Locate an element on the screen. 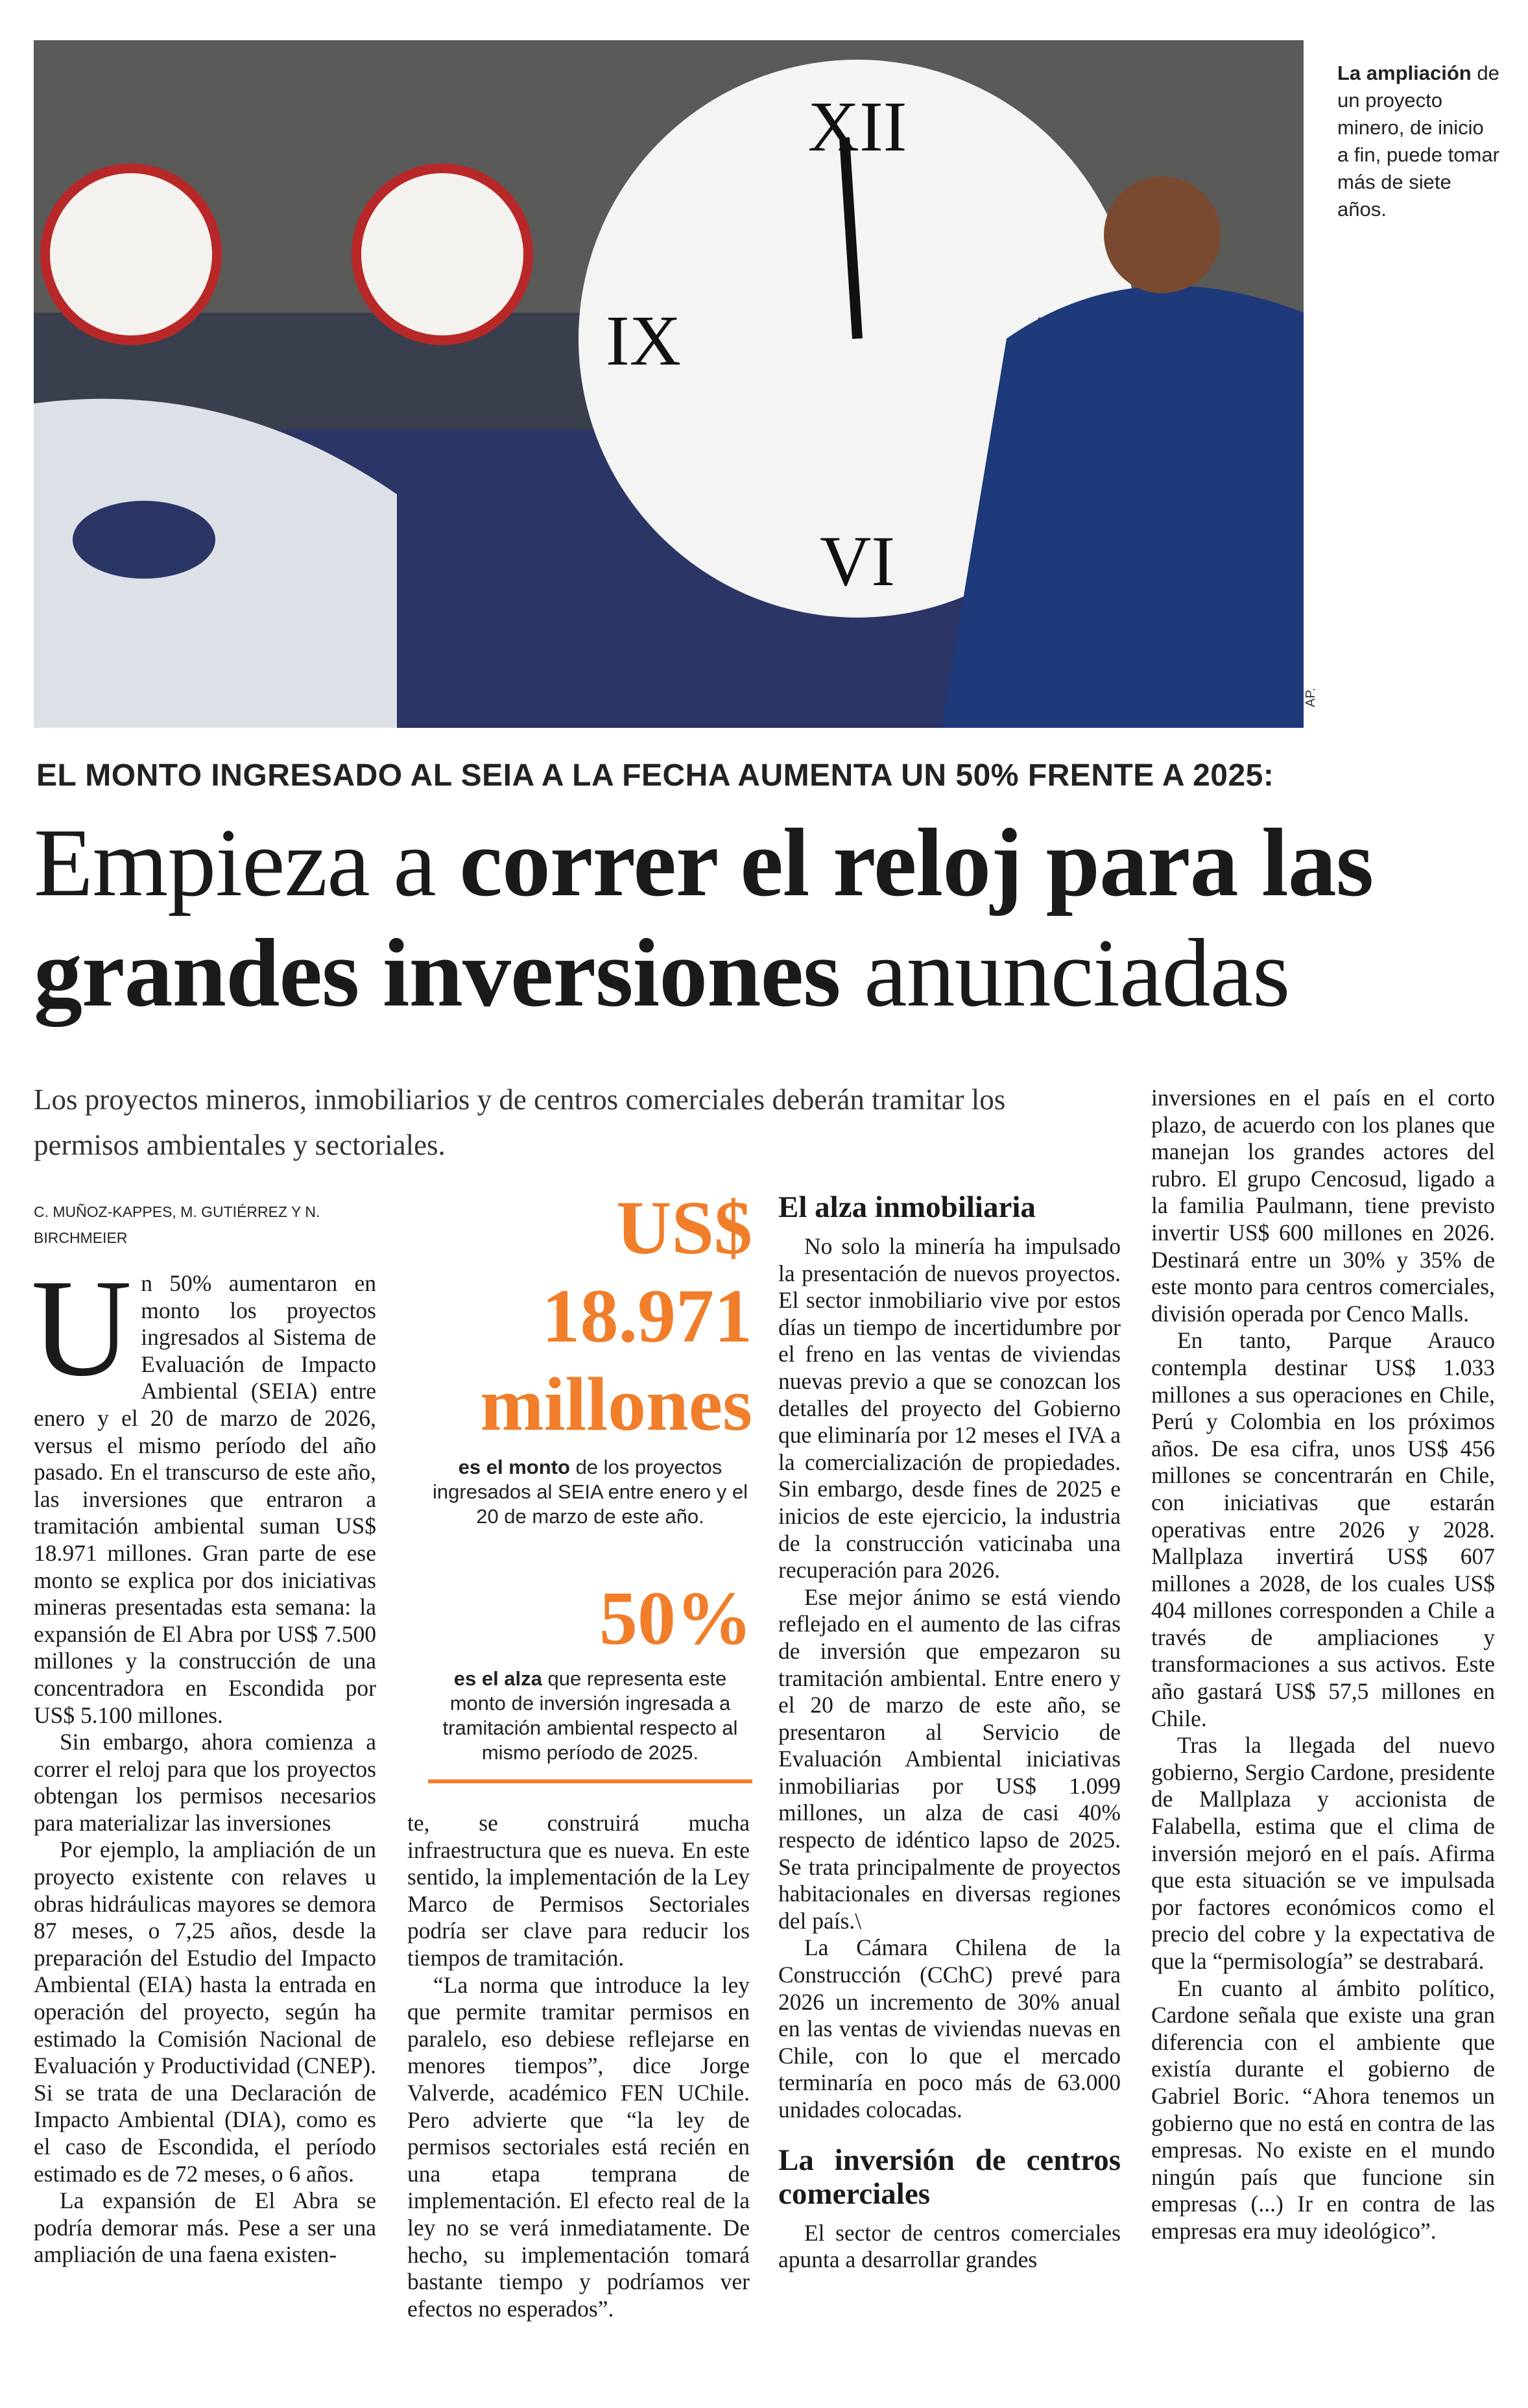 The height and width of the screenshot is (2408, 1528). highlight-figure: 50% is located at coordinates (675, 1618).